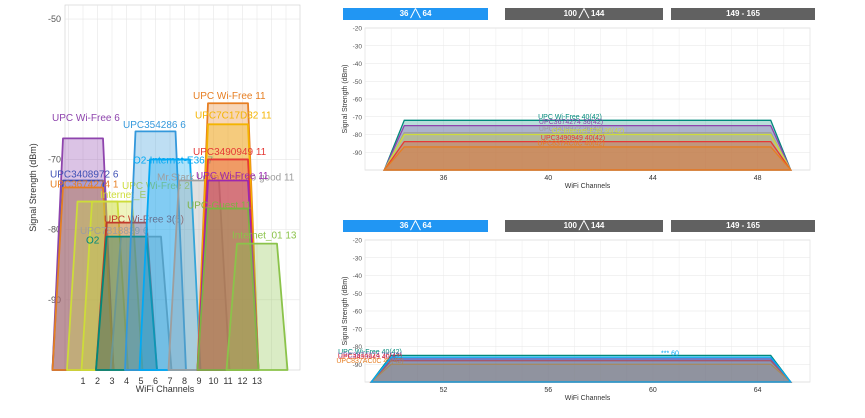 This screenshot has height=418, width=865. Describe the element at coordinates (140, 381) in the screenshot. I see `x-tick-label: 5` at that location.